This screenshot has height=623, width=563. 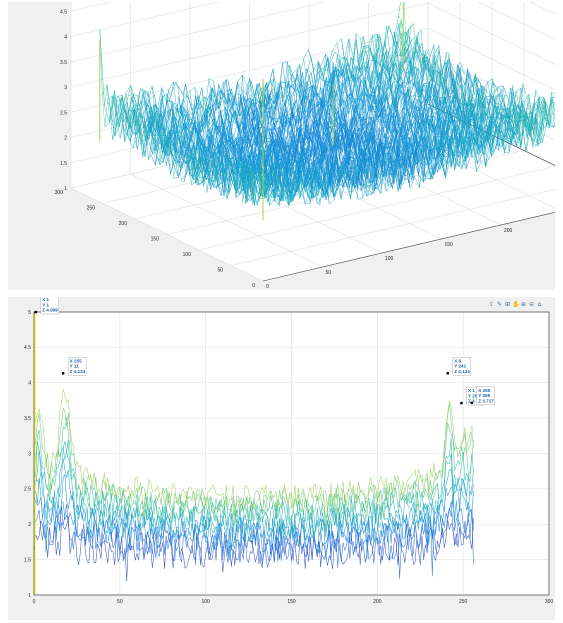 What do you see at coordinates (65, 189) in the screenshot?
I see `z-tick-label: 1` at bounding box center [65, 189].